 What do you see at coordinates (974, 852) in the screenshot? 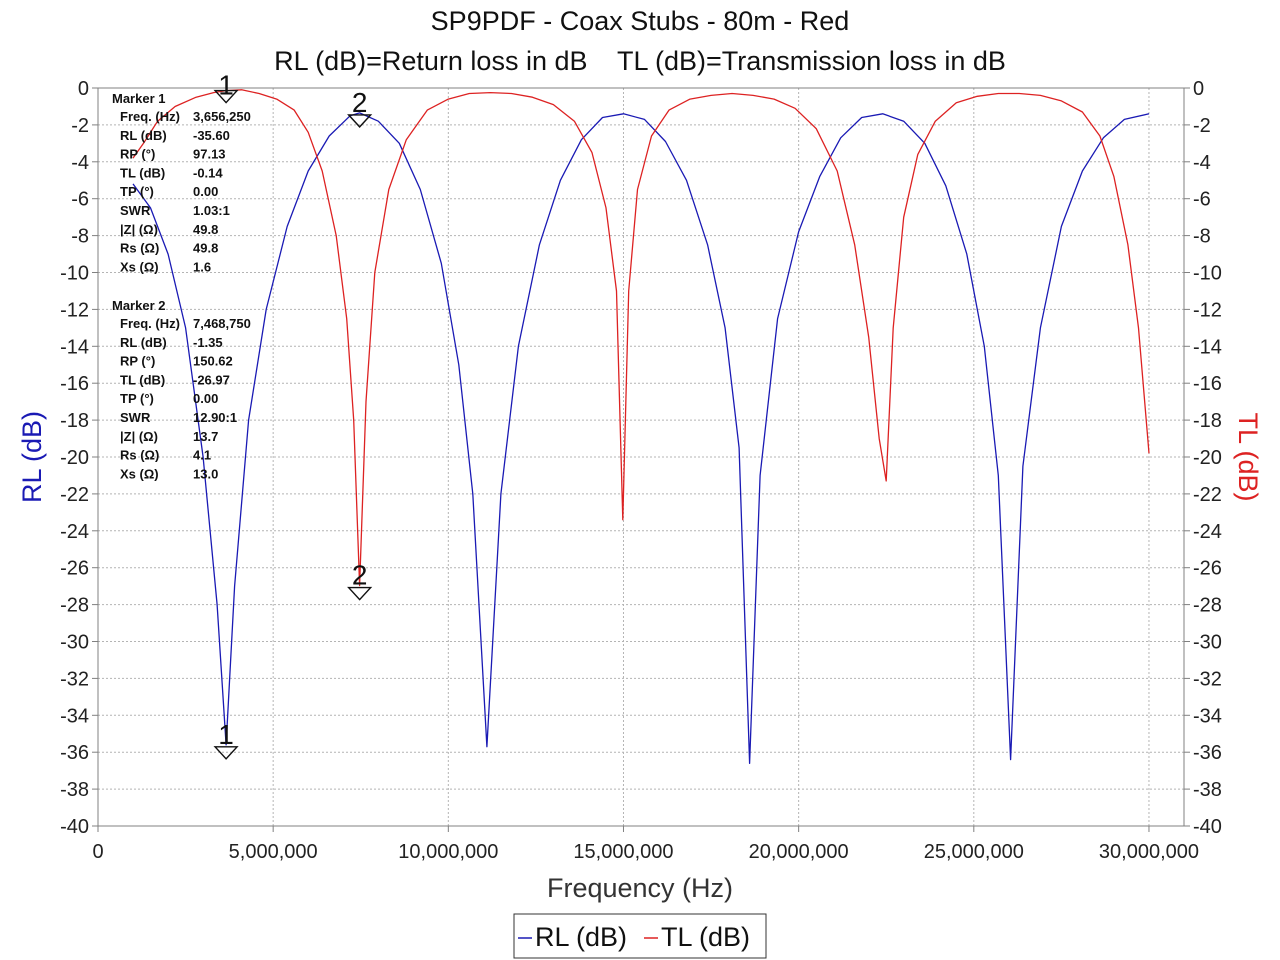
I see `x-tick-label: 25,000,000` at bounding box center [974, 852].